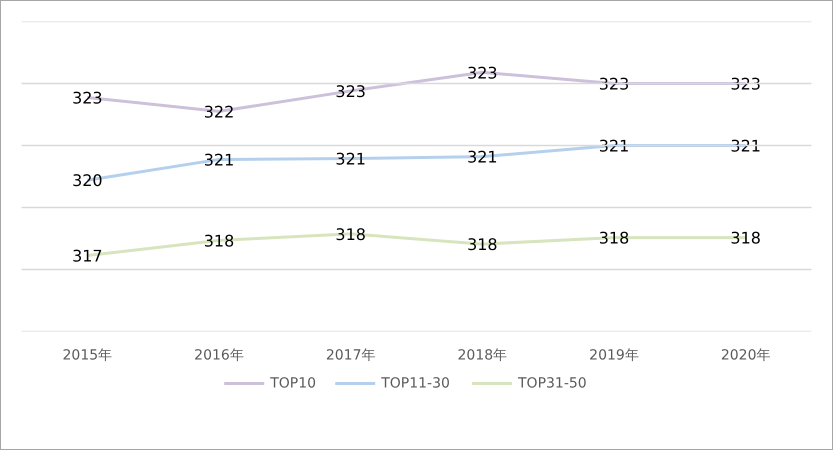 This screenshot has width=833, height=450. What do you see at coordinates (292, 384) in the screenshot?
I see `legend-label: TOP10` at bounding box center [292, 384].